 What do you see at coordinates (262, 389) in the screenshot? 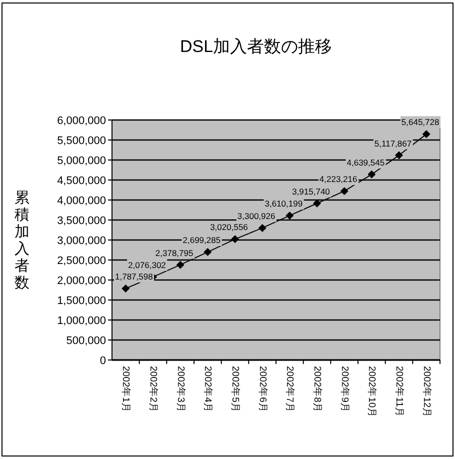
I see `x-tick-label: 2002年6月` at bounding box center [262, 389].